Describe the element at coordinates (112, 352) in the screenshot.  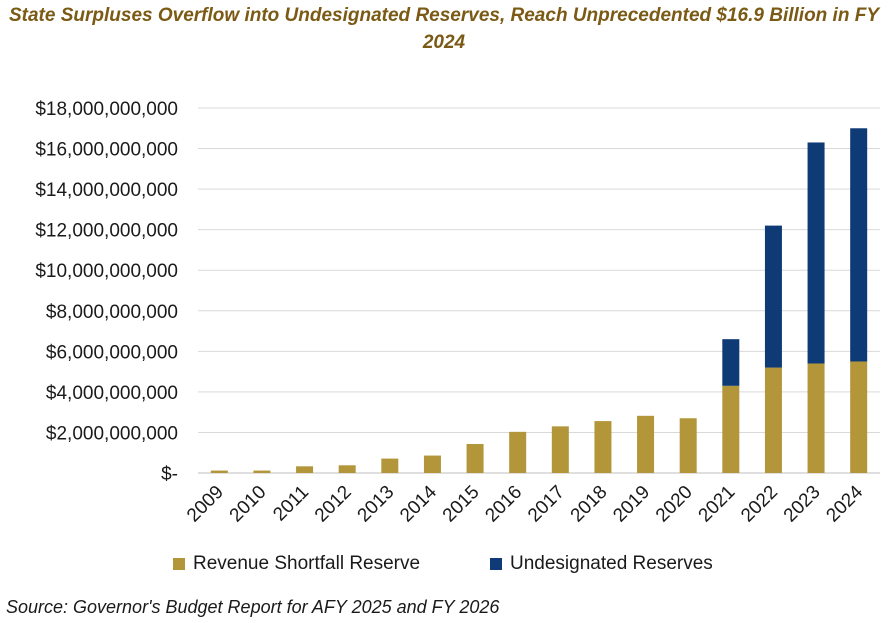
I see `y-tick-label: $6,000,000,000` at that location.